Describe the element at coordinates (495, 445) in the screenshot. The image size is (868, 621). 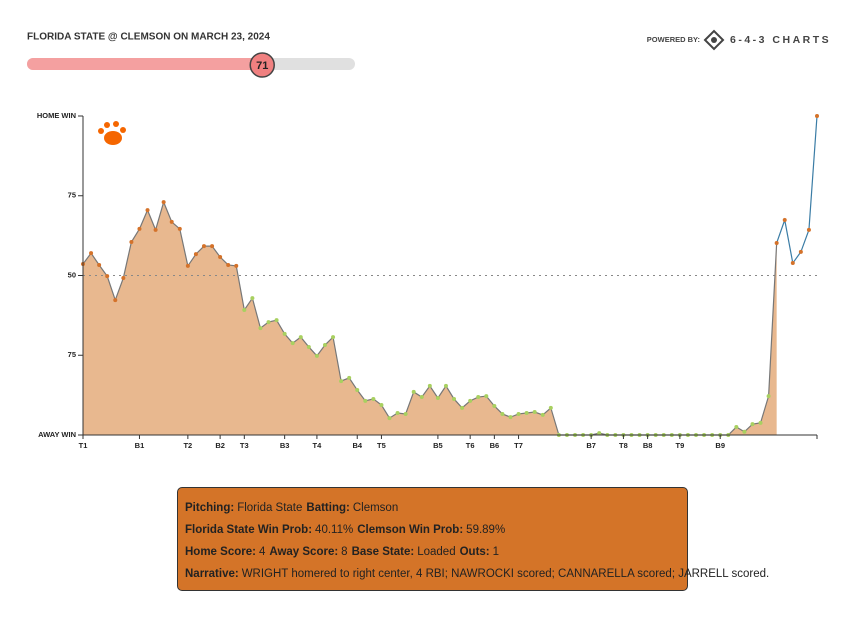
I see `x-tick-label: B6` at that location.